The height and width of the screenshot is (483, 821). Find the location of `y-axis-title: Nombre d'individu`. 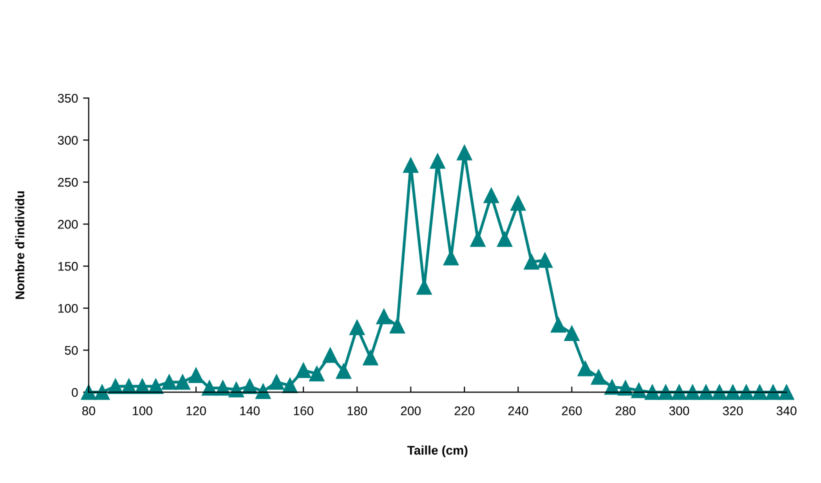

y-axis-title: Nombre d'individu is located at coordinates (19, 245).